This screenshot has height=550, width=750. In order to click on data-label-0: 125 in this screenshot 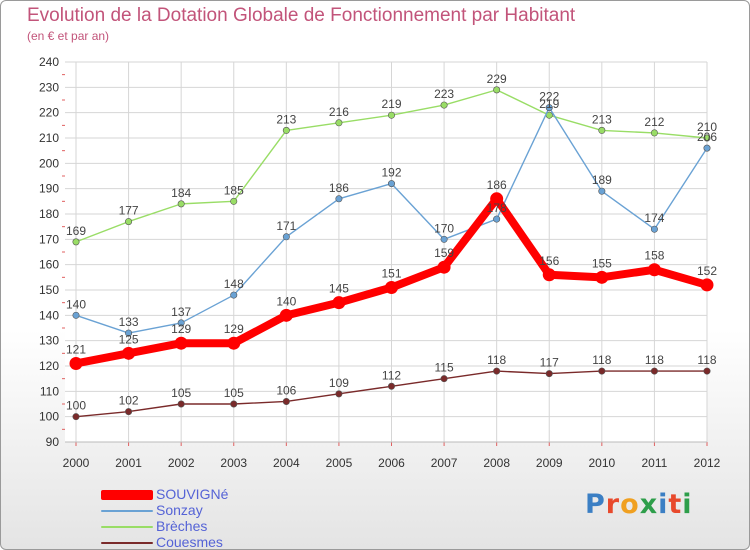, I will do `click(129, 339)`.